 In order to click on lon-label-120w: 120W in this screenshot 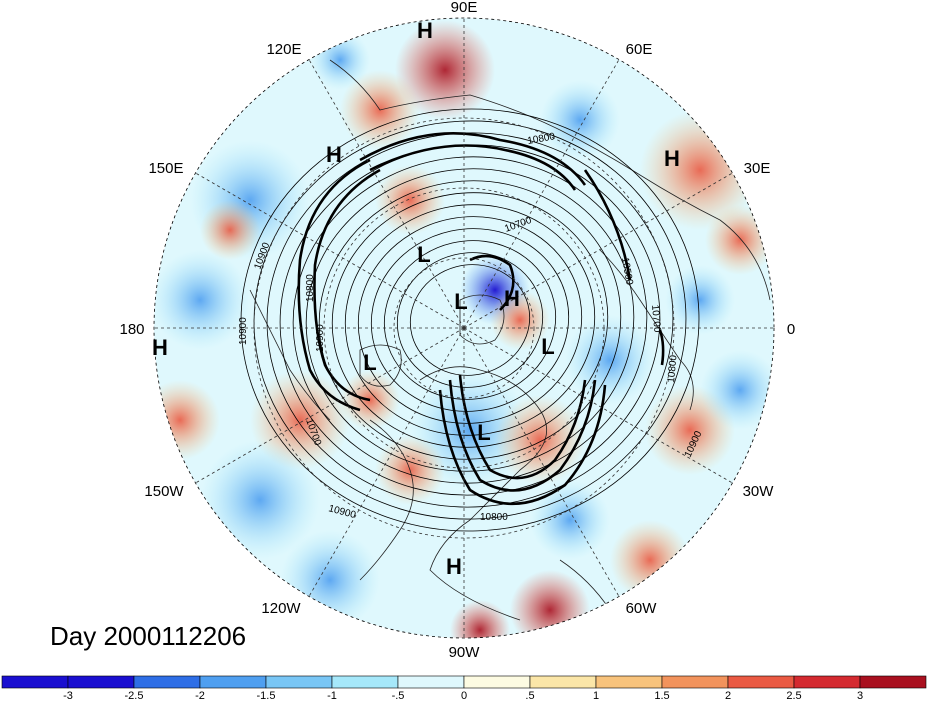, I will do `click(281, 608)`.